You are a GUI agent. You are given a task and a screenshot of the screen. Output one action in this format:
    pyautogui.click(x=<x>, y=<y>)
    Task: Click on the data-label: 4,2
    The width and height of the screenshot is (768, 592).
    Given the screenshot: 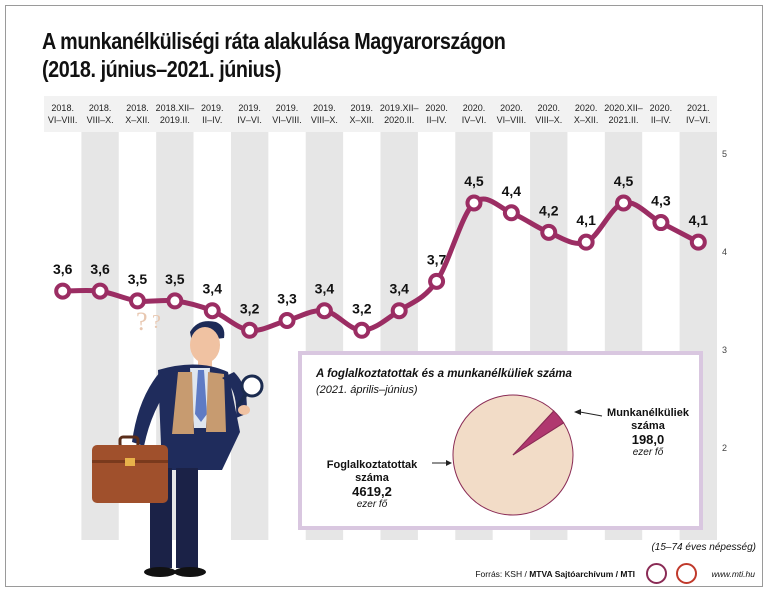 What is the action you would take?
    pyautogui.click(x=549, y=210)
    